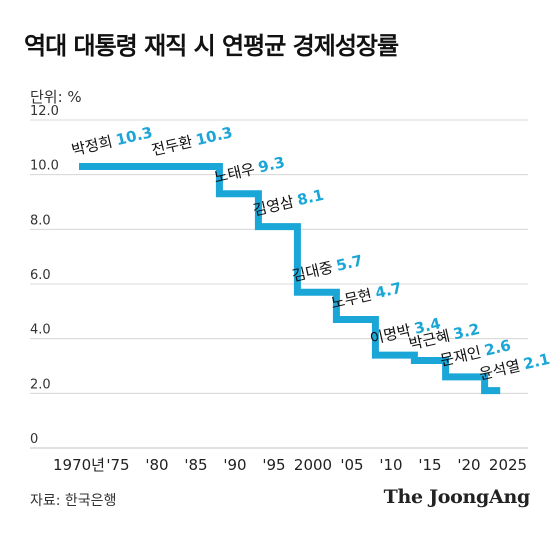  What do you see at coordinates (288, 203) in the screenshot?
I see `president-label: 김영삼8.1` at bounding box center [288, 203].